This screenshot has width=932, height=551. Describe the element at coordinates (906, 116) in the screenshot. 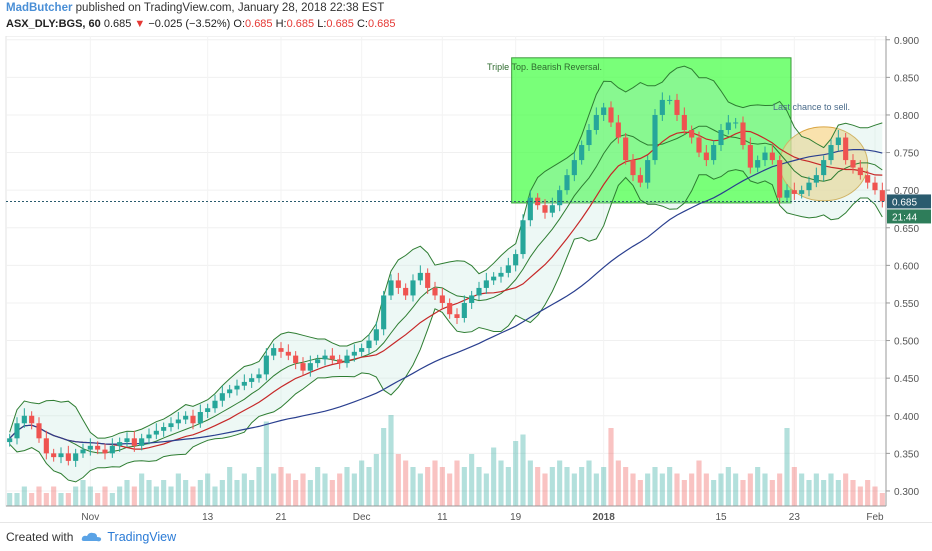

I see `y-tick-label: 0.800` at that location.